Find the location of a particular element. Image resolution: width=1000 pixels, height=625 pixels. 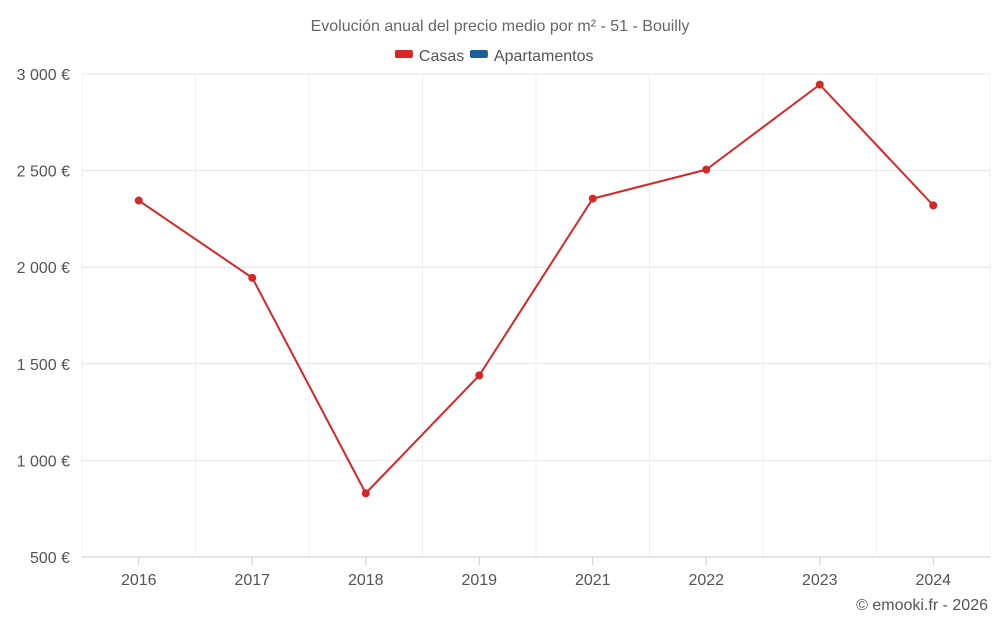

legend: Casas Apartamentos is located at coordinates (494, 56).